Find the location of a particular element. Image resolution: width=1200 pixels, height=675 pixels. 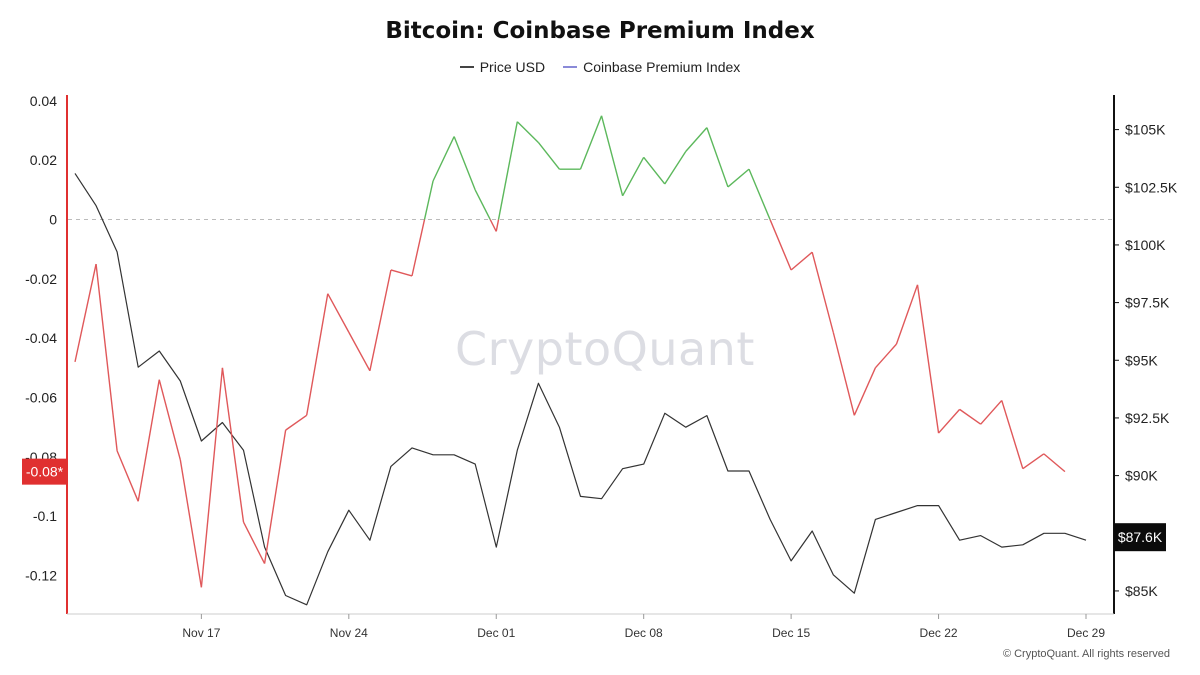

x-tick-label: Dec 22 is located at coordinates (939, 633).